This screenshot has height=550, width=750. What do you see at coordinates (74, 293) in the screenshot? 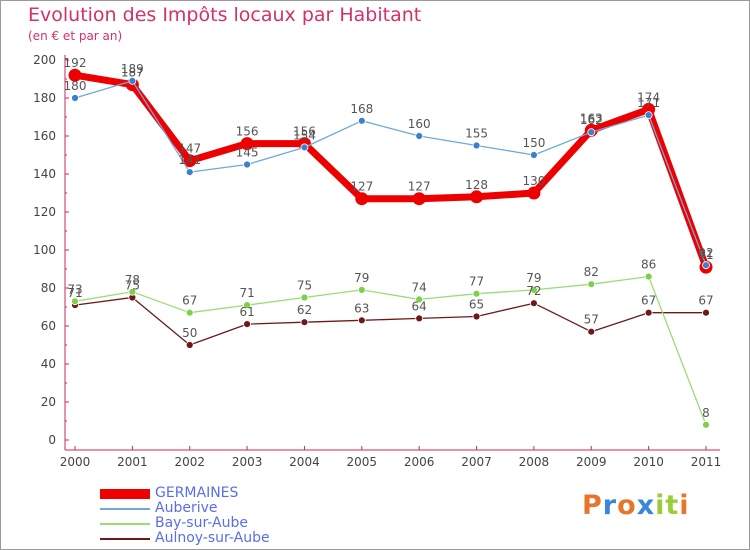
I see `data-label-aulnoy-sur-aube: 71` at bounding box center [74, 293].